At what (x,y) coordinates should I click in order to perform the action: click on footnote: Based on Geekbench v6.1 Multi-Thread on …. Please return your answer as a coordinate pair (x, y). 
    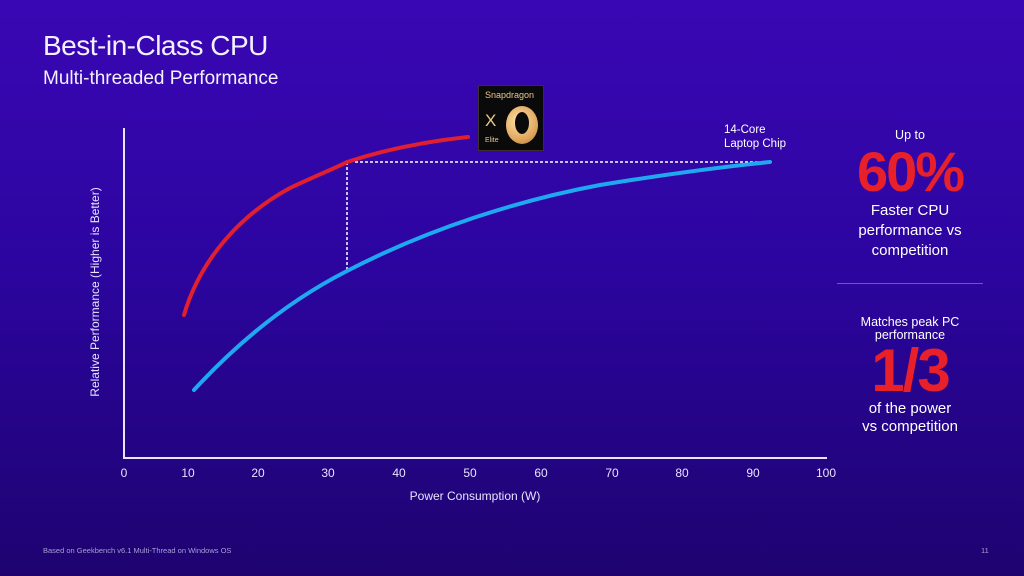
    Looking at the image, I should click on (137, 550).